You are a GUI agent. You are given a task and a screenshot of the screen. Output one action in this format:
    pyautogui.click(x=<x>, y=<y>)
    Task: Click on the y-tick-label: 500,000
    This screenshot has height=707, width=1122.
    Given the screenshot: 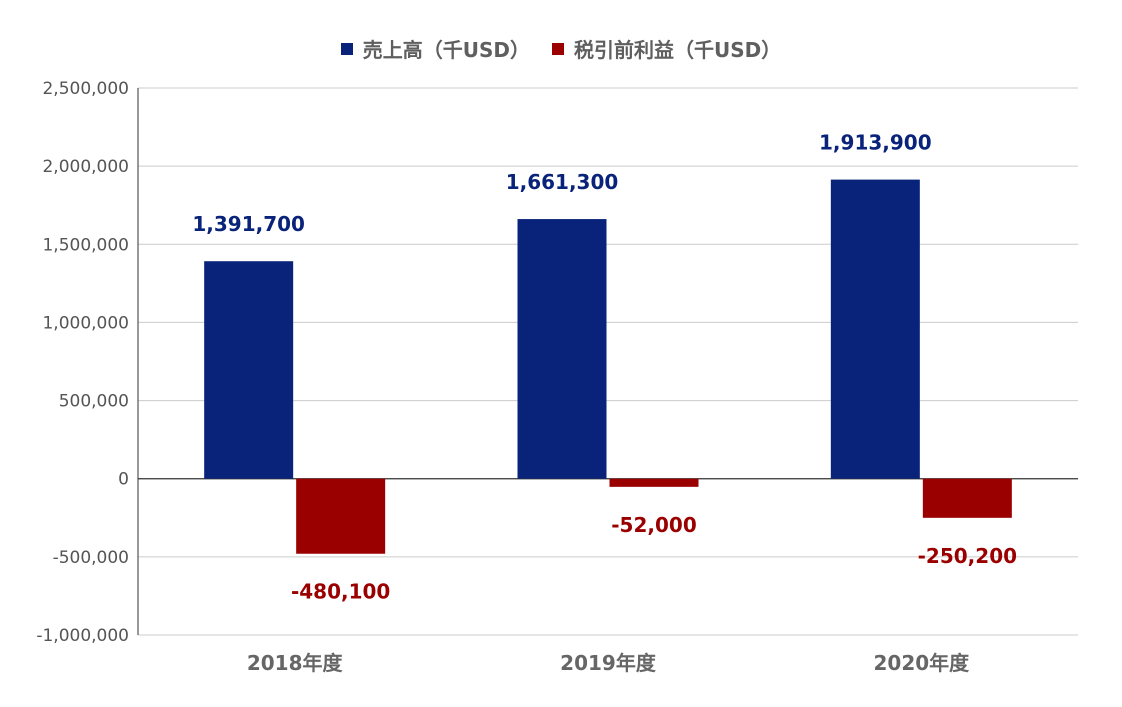 What is the action you would take?
    pyautogui.click(x=94, y=402)
    